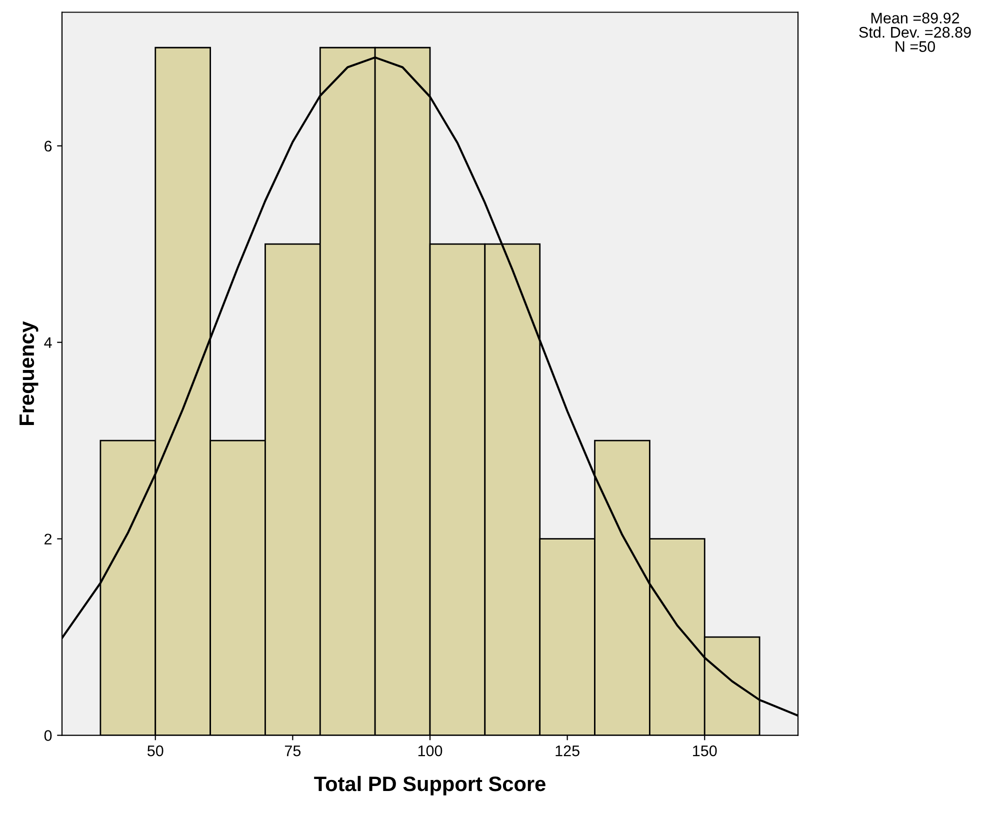 The width and height of the screenshot is (1000, 817). What do you see at coordinates (430, 786) in the screenshot?
I see `x-axis-title: Total PD Support Score` at bounding box center [430, 786].